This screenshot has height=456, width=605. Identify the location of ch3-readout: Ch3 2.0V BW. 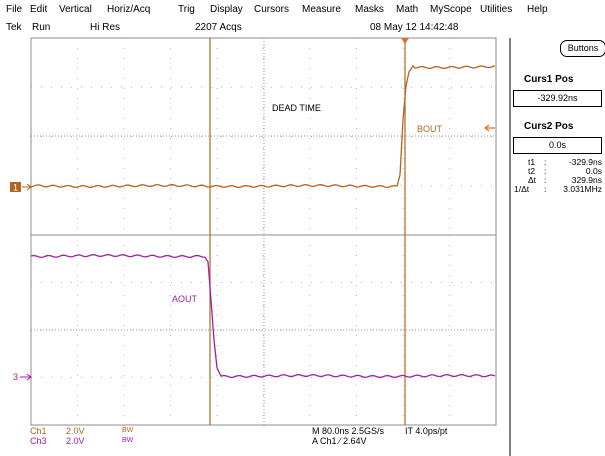
(81, 441).